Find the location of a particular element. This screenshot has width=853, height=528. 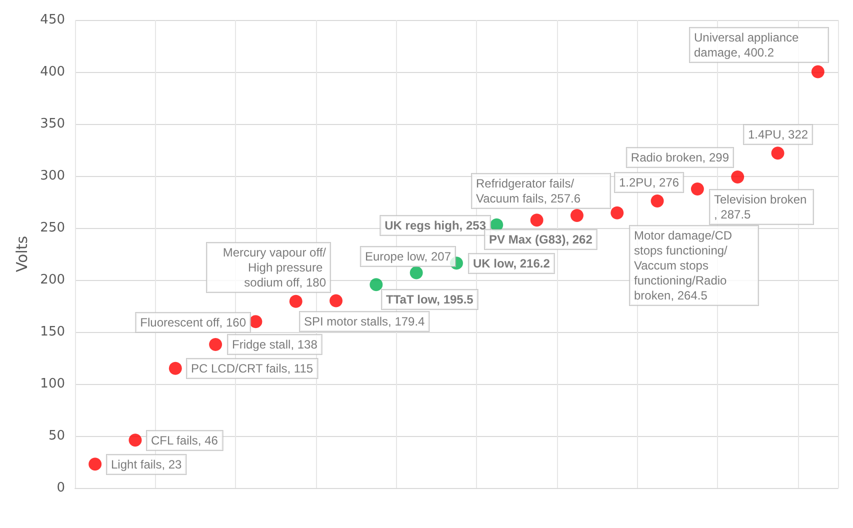

data-label: Radio broken, 299 is located at coordinates (680, 157).